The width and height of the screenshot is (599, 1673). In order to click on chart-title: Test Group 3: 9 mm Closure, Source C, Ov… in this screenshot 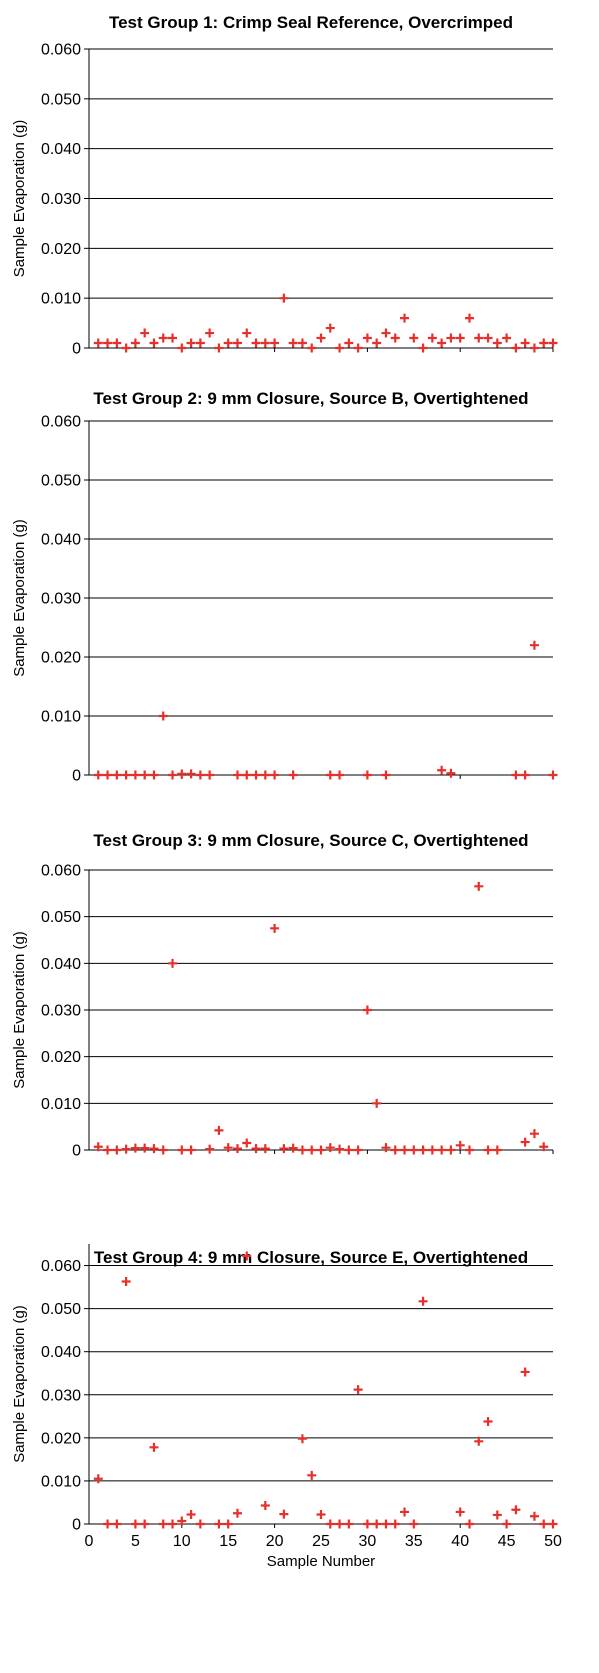, I will do `click(310, 840)`.